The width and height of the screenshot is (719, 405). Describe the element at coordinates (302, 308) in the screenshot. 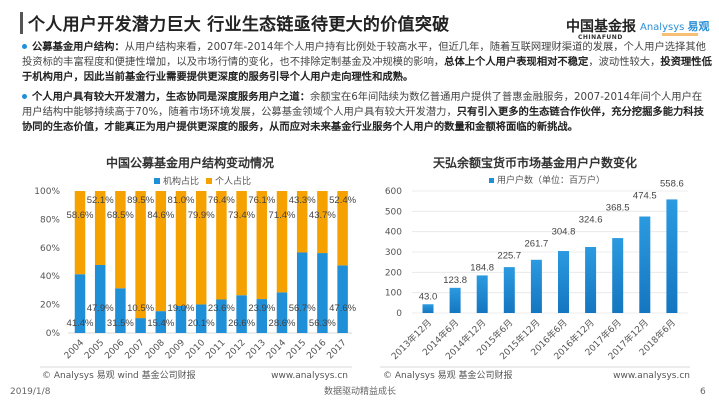

I see `data-label: 56.7%` at that location.